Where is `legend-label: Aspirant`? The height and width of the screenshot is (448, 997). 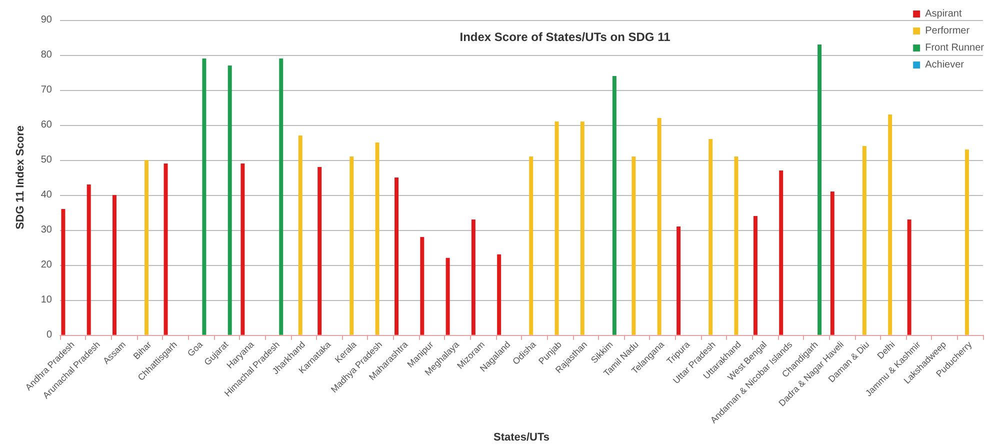 legend-label: Aspirant is located at coordinates (943, 14).